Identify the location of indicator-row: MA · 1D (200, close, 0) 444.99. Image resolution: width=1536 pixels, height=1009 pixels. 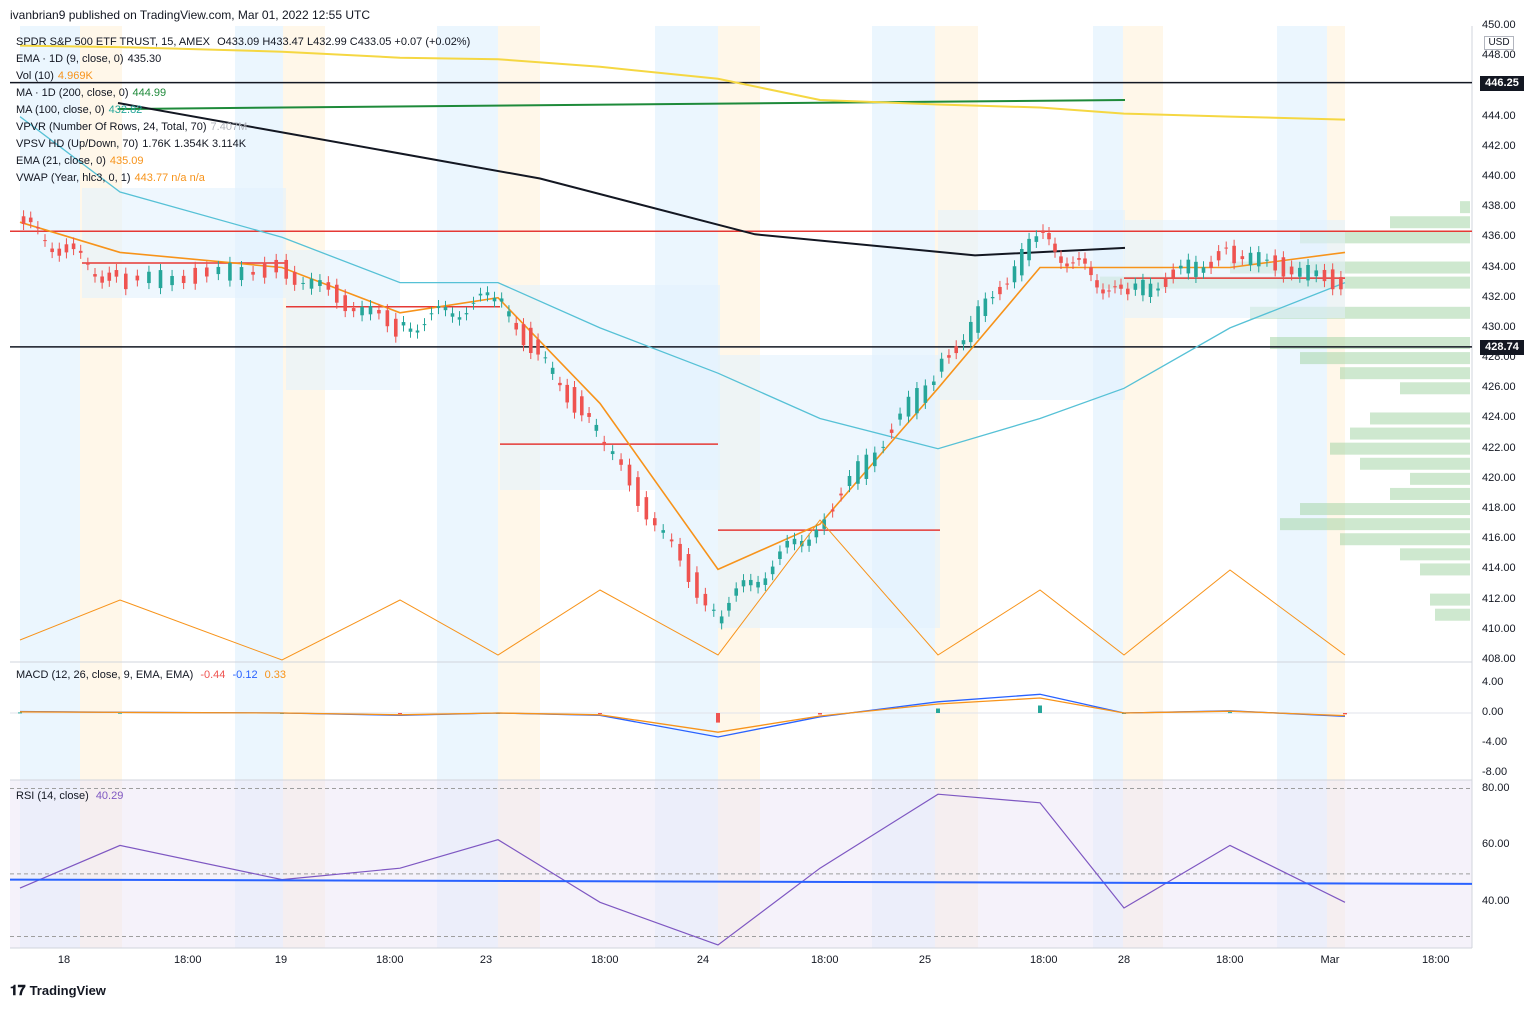
(243, 93).